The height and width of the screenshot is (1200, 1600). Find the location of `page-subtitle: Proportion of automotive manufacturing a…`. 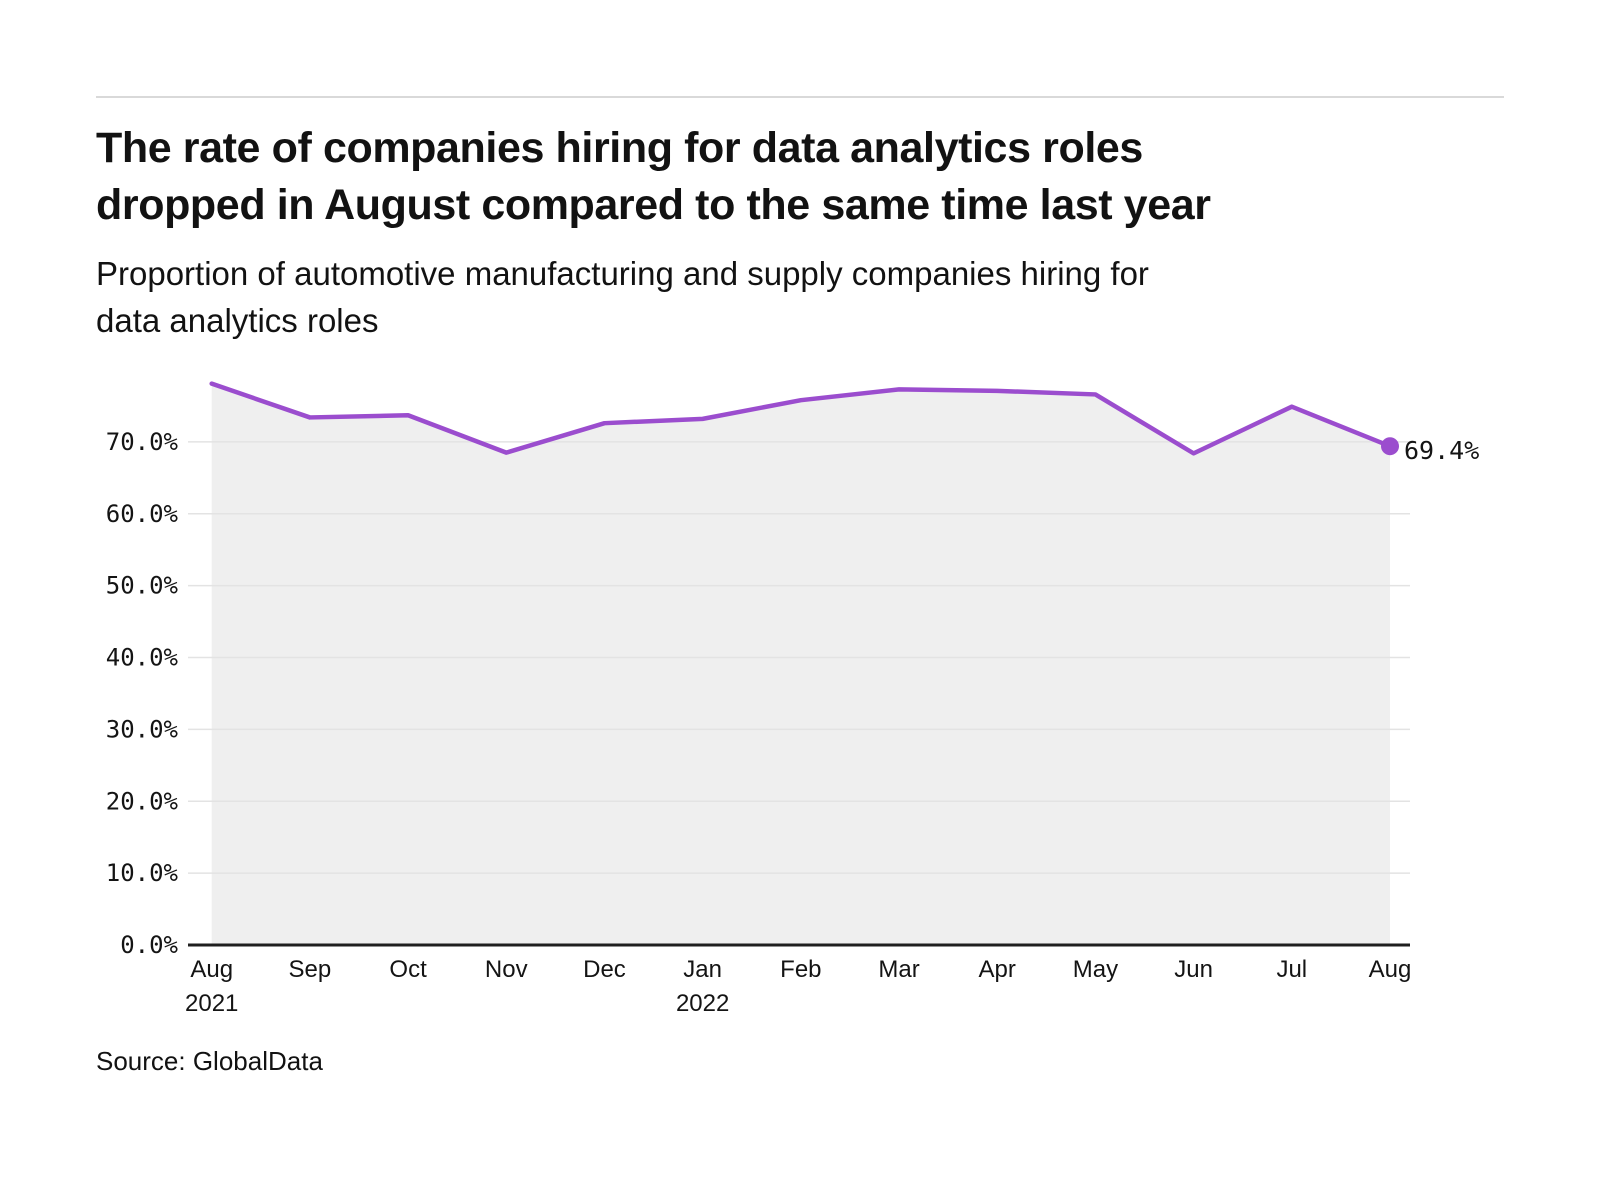

page-subtitle: Proportion of automotive manufacturing a… is located at coordinates (796, 297).